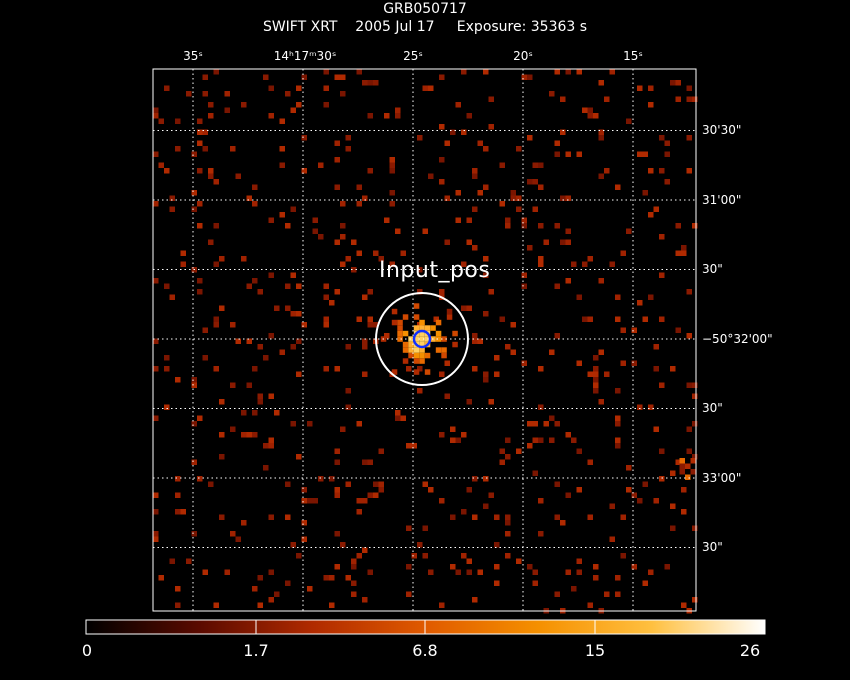 This screenshot has height=680, width=850. What do you see at coordinates (722, 478) in the screenshot?
I see `dec-tick-label: 33'00"` at bounding box center [722, 478].